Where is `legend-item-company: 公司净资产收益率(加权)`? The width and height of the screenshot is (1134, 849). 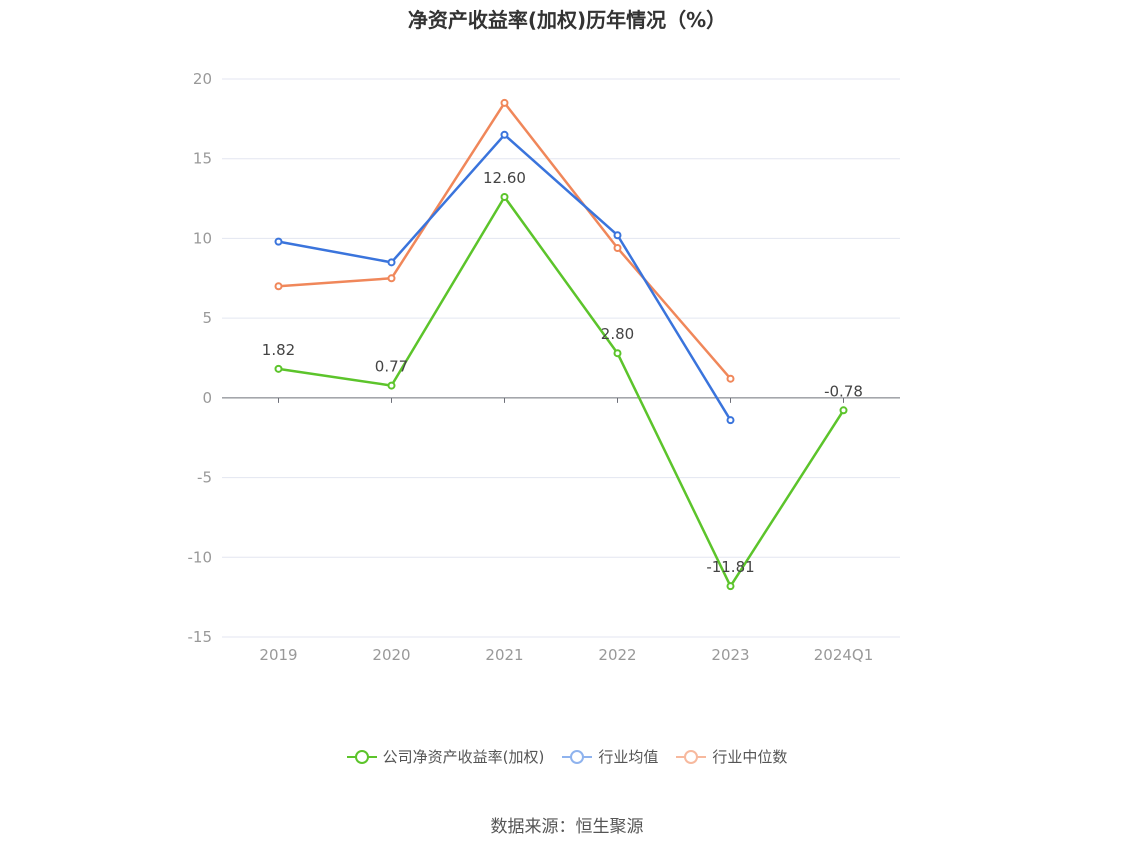 legend-item-company: 公司净资产收益率(加权) is located at coordinates (445, 756).